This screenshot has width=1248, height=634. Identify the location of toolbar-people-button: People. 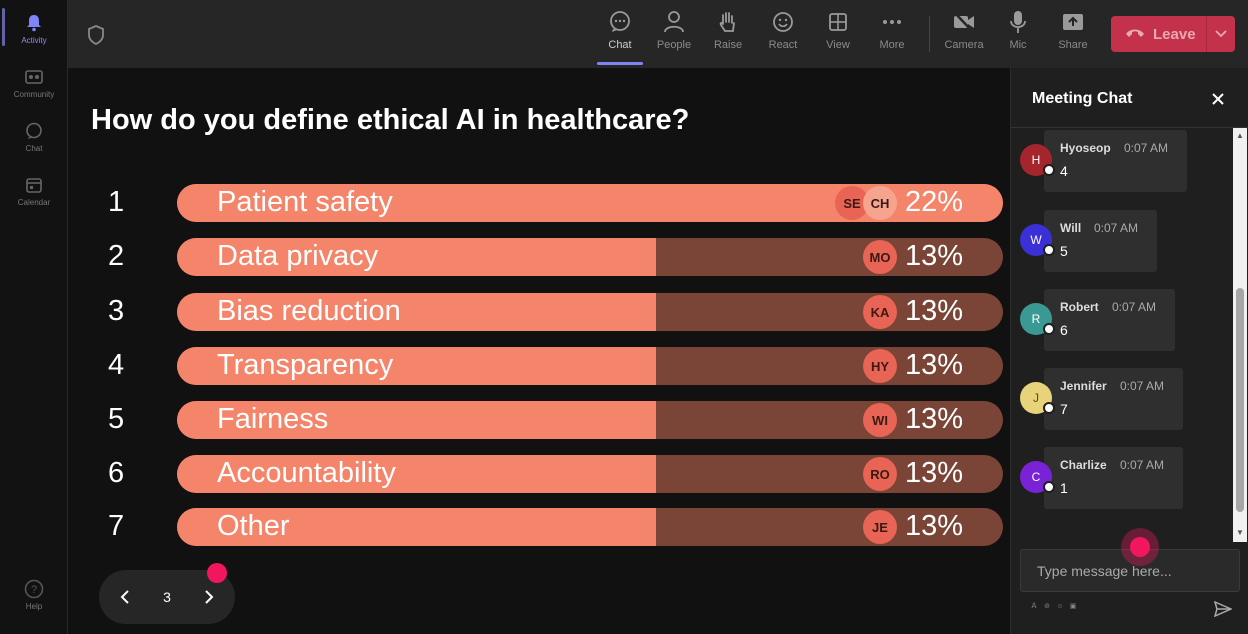
(674, 30).